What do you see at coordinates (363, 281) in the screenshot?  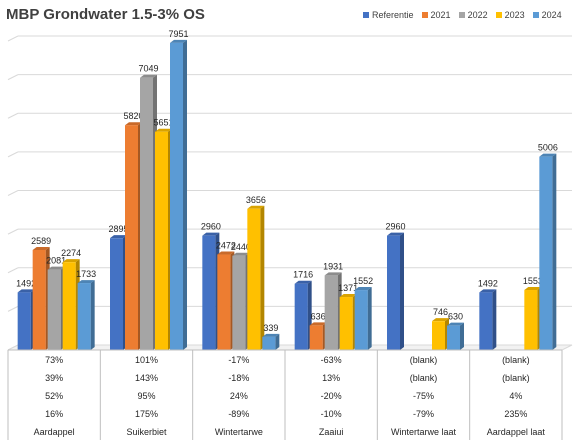 I see `data-label: 1552` at bounding box center [363, 281].